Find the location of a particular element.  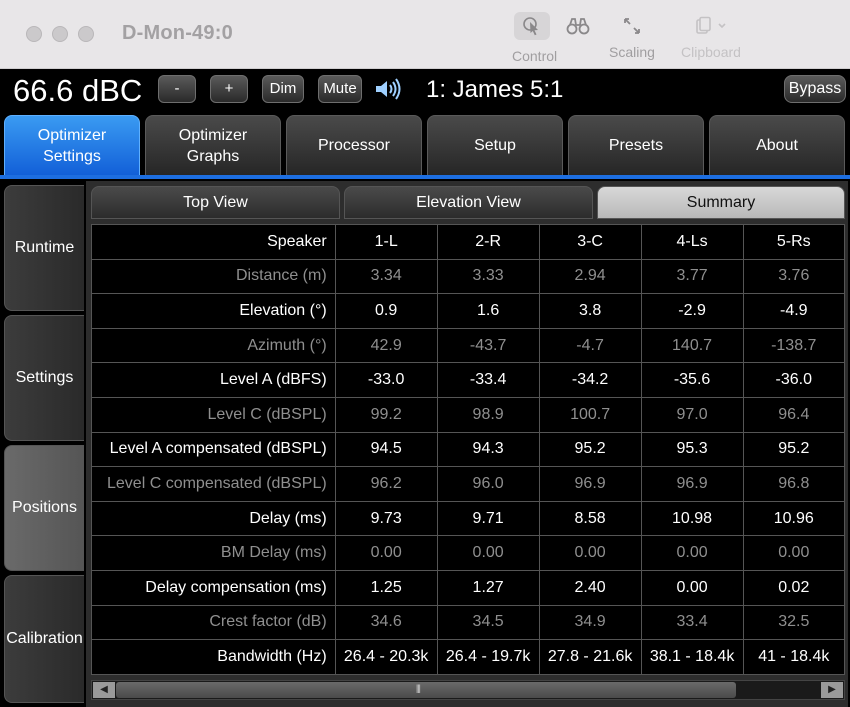

row-label: Level A compensated (dBSPL) is located at coordinates (213, 449).